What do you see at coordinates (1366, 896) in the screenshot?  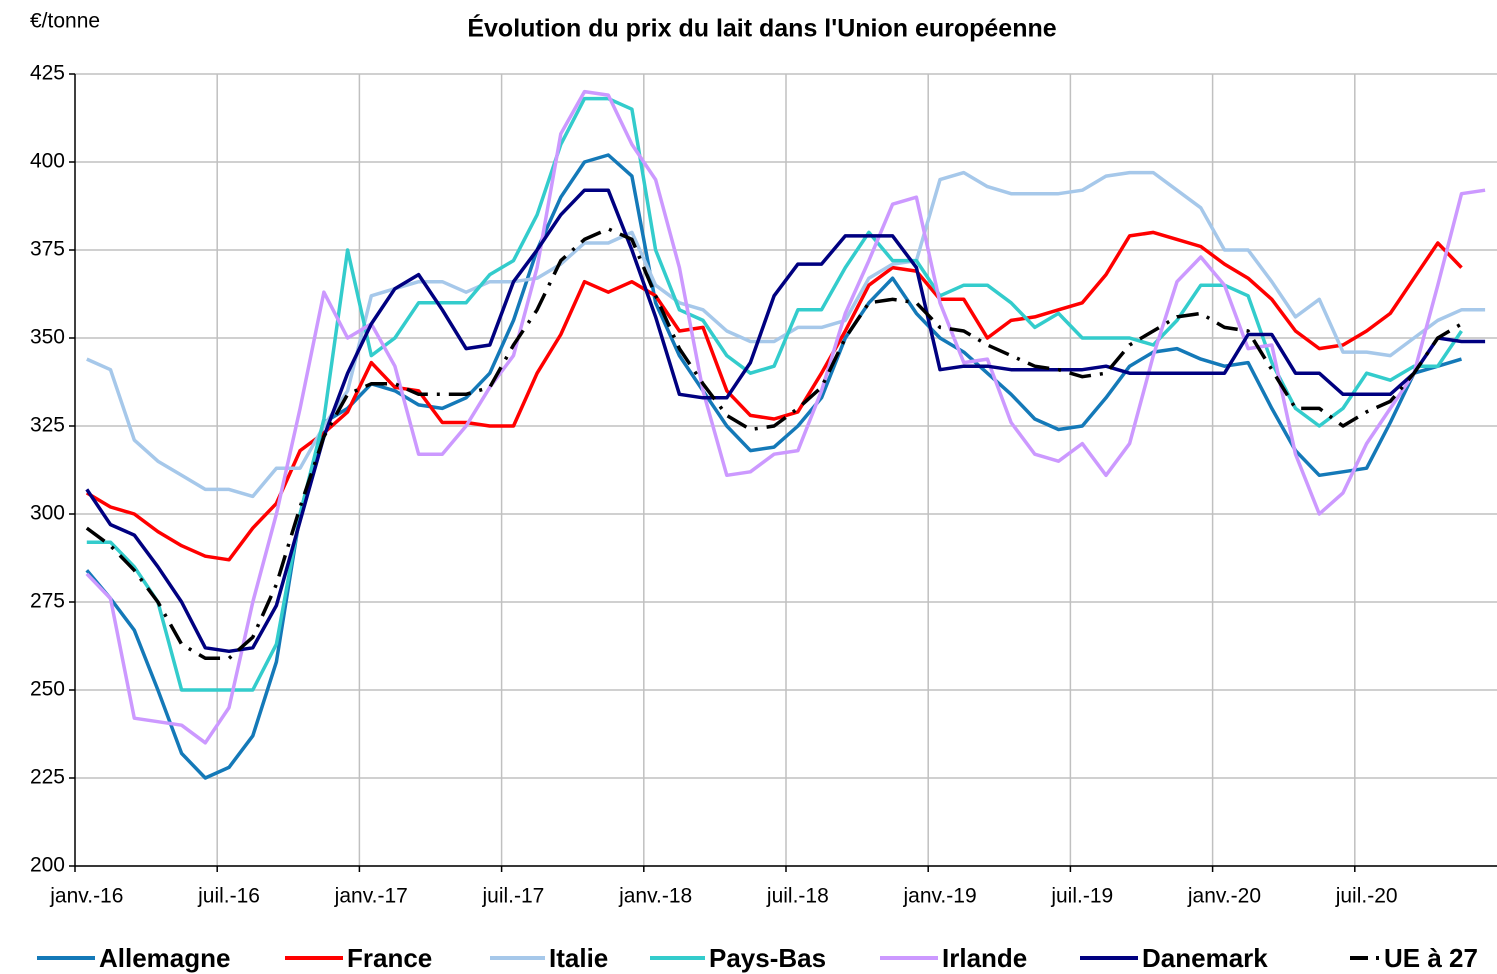 I see `x-tick-label: juil.-20` at bounding box center [1366, 896].